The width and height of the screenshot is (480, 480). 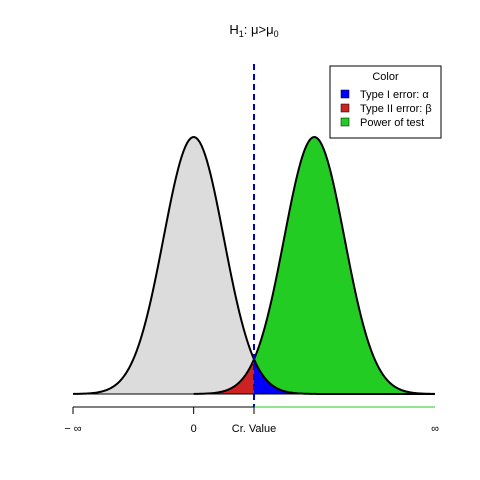 I want to click on x-axis: − ∞ 0 Cr. Value ∞, so click(x=251, y=420).